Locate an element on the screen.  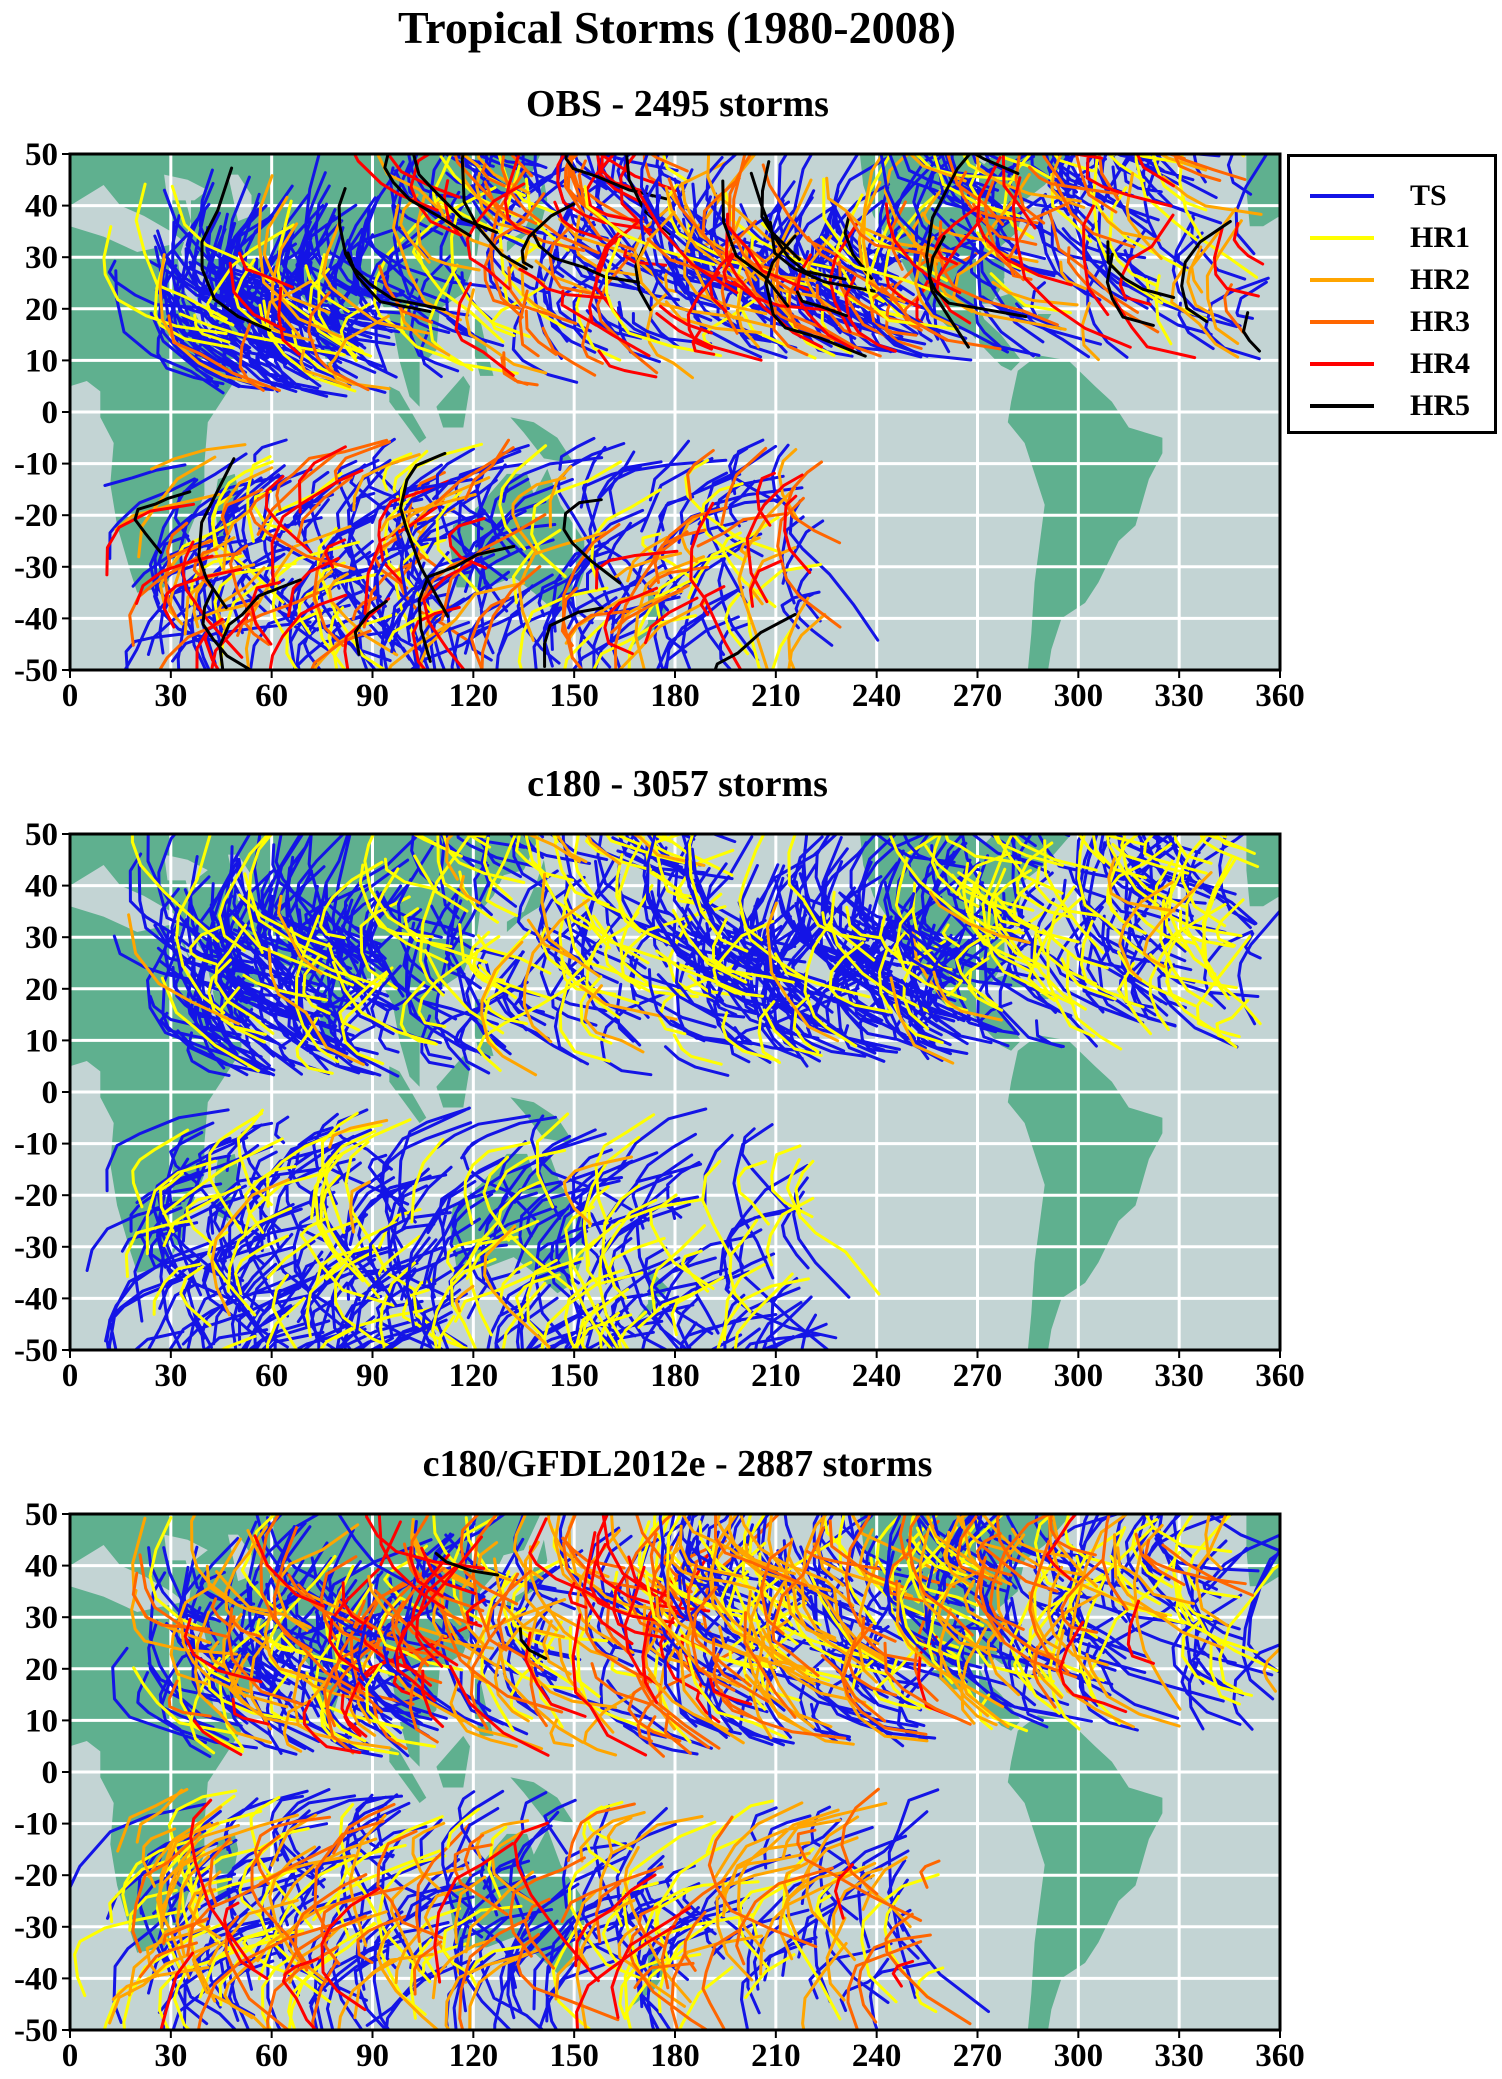
panel-title-obs: OBS - 2495 storms is located at coordinates (677, 104).